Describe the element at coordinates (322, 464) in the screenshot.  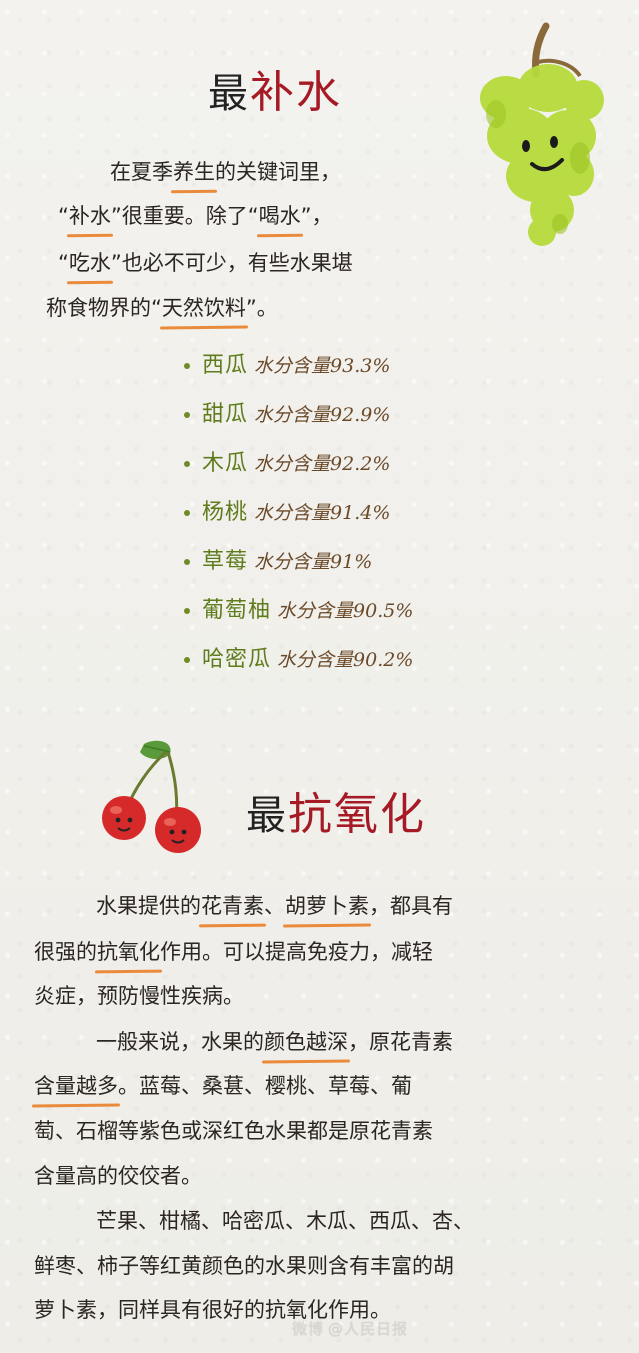
I see `water-value: 水分含量92.2%` at that location.